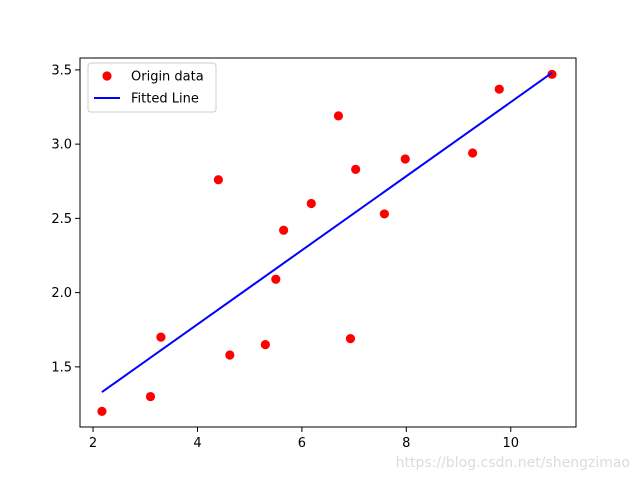  What do you see at coordinates (61, 367) in the screenshot?
I see `y-tick-label-1: 1.5` at bounding box center [61, 367].